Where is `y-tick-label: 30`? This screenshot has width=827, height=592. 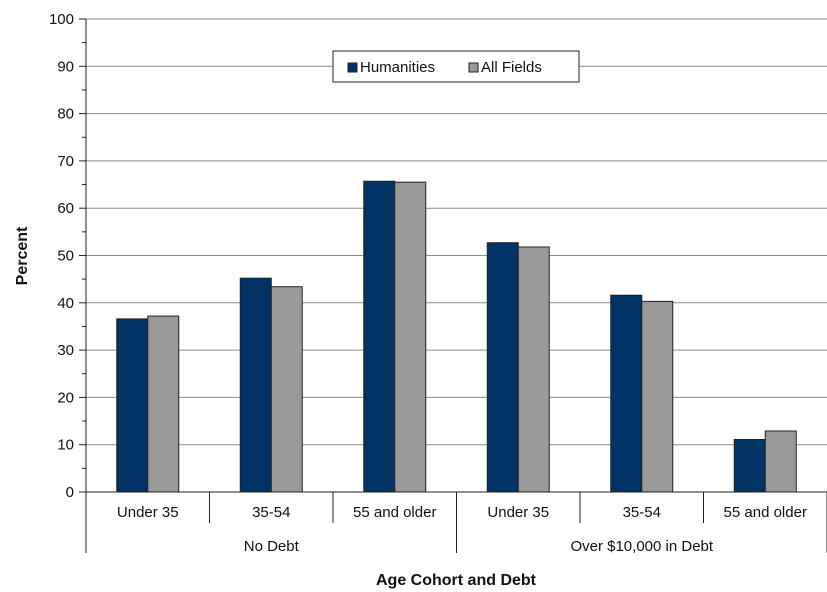
y-tick-label: 30 is located at coordinates (65, 350).